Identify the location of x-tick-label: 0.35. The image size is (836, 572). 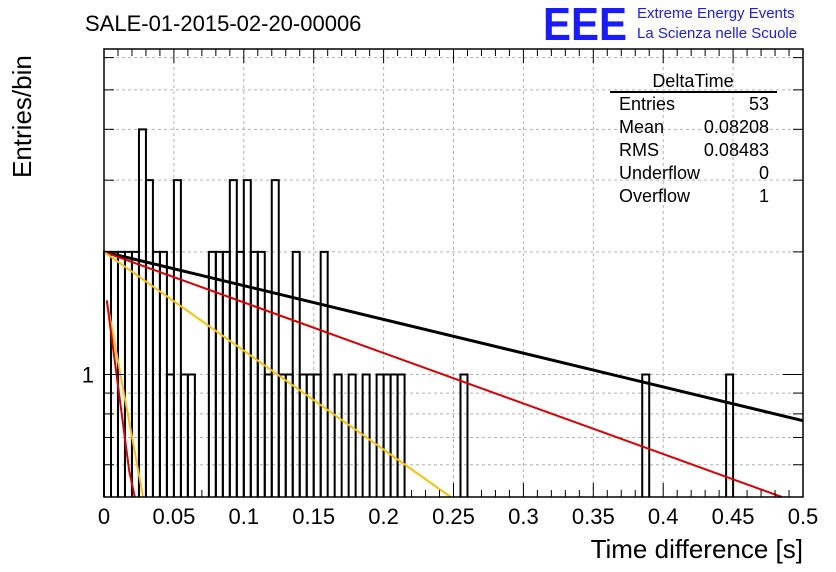
(593, 516).